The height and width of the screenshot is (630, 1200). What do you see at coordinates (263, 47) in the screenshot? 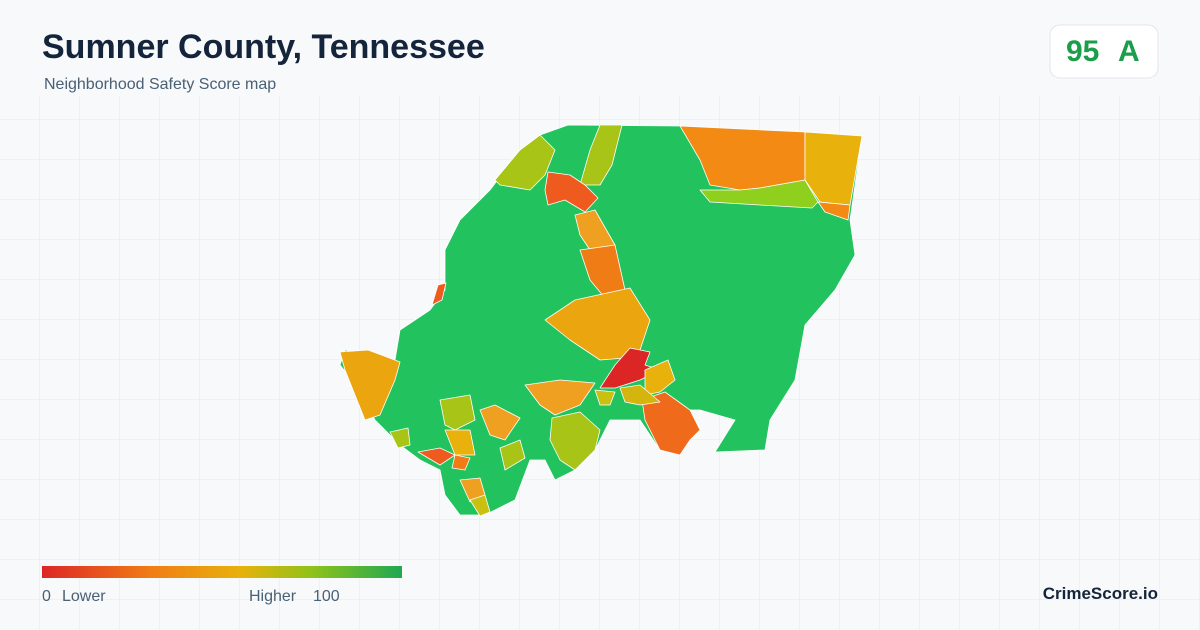
I see `title: Sumner County, Tennessee` at bounding box center [263, 47].